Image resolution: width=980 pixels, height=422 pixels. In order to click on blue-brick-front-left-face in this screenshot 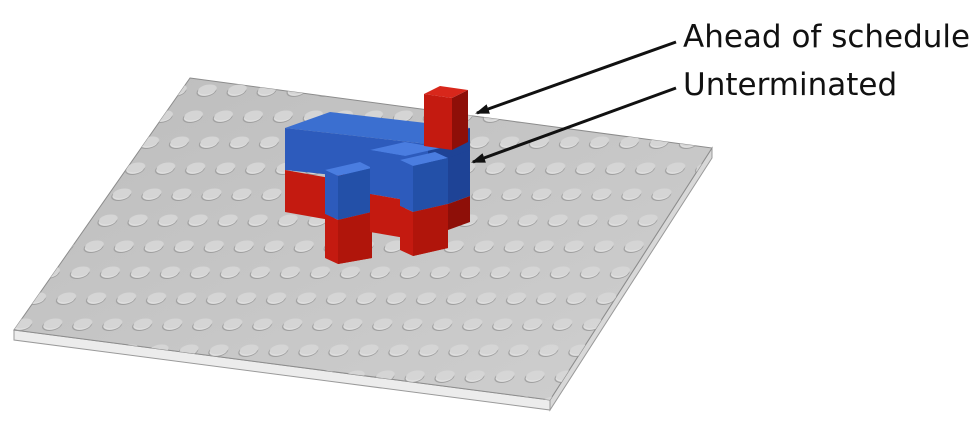, I will do `click(355, 194)`.